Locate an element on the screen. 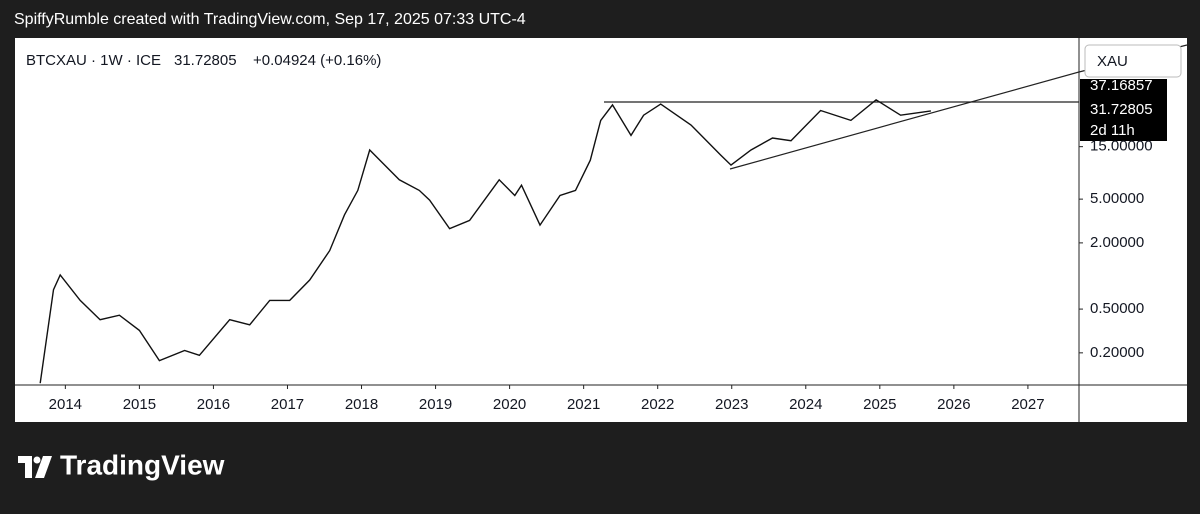 The image size is (1200, 514). y-tick-label: 5.00000 is located at coordinates (1117, 198).